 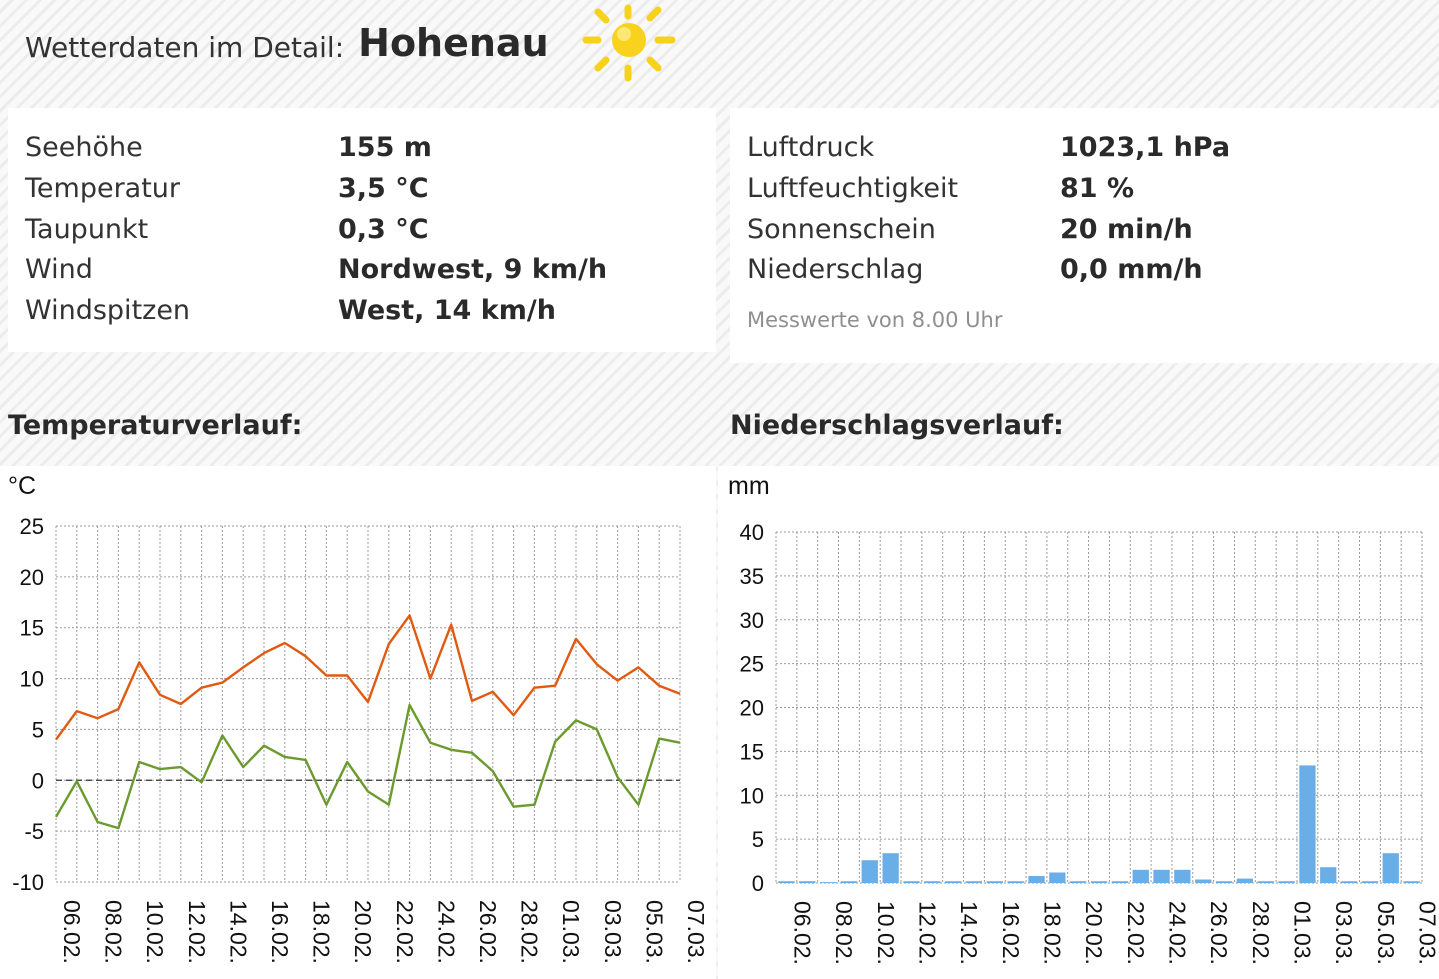 What do you see at coordinates (749, 486) in the screenshot?
I see `y-axis-unit: mm` at bounding box center [749, 486].